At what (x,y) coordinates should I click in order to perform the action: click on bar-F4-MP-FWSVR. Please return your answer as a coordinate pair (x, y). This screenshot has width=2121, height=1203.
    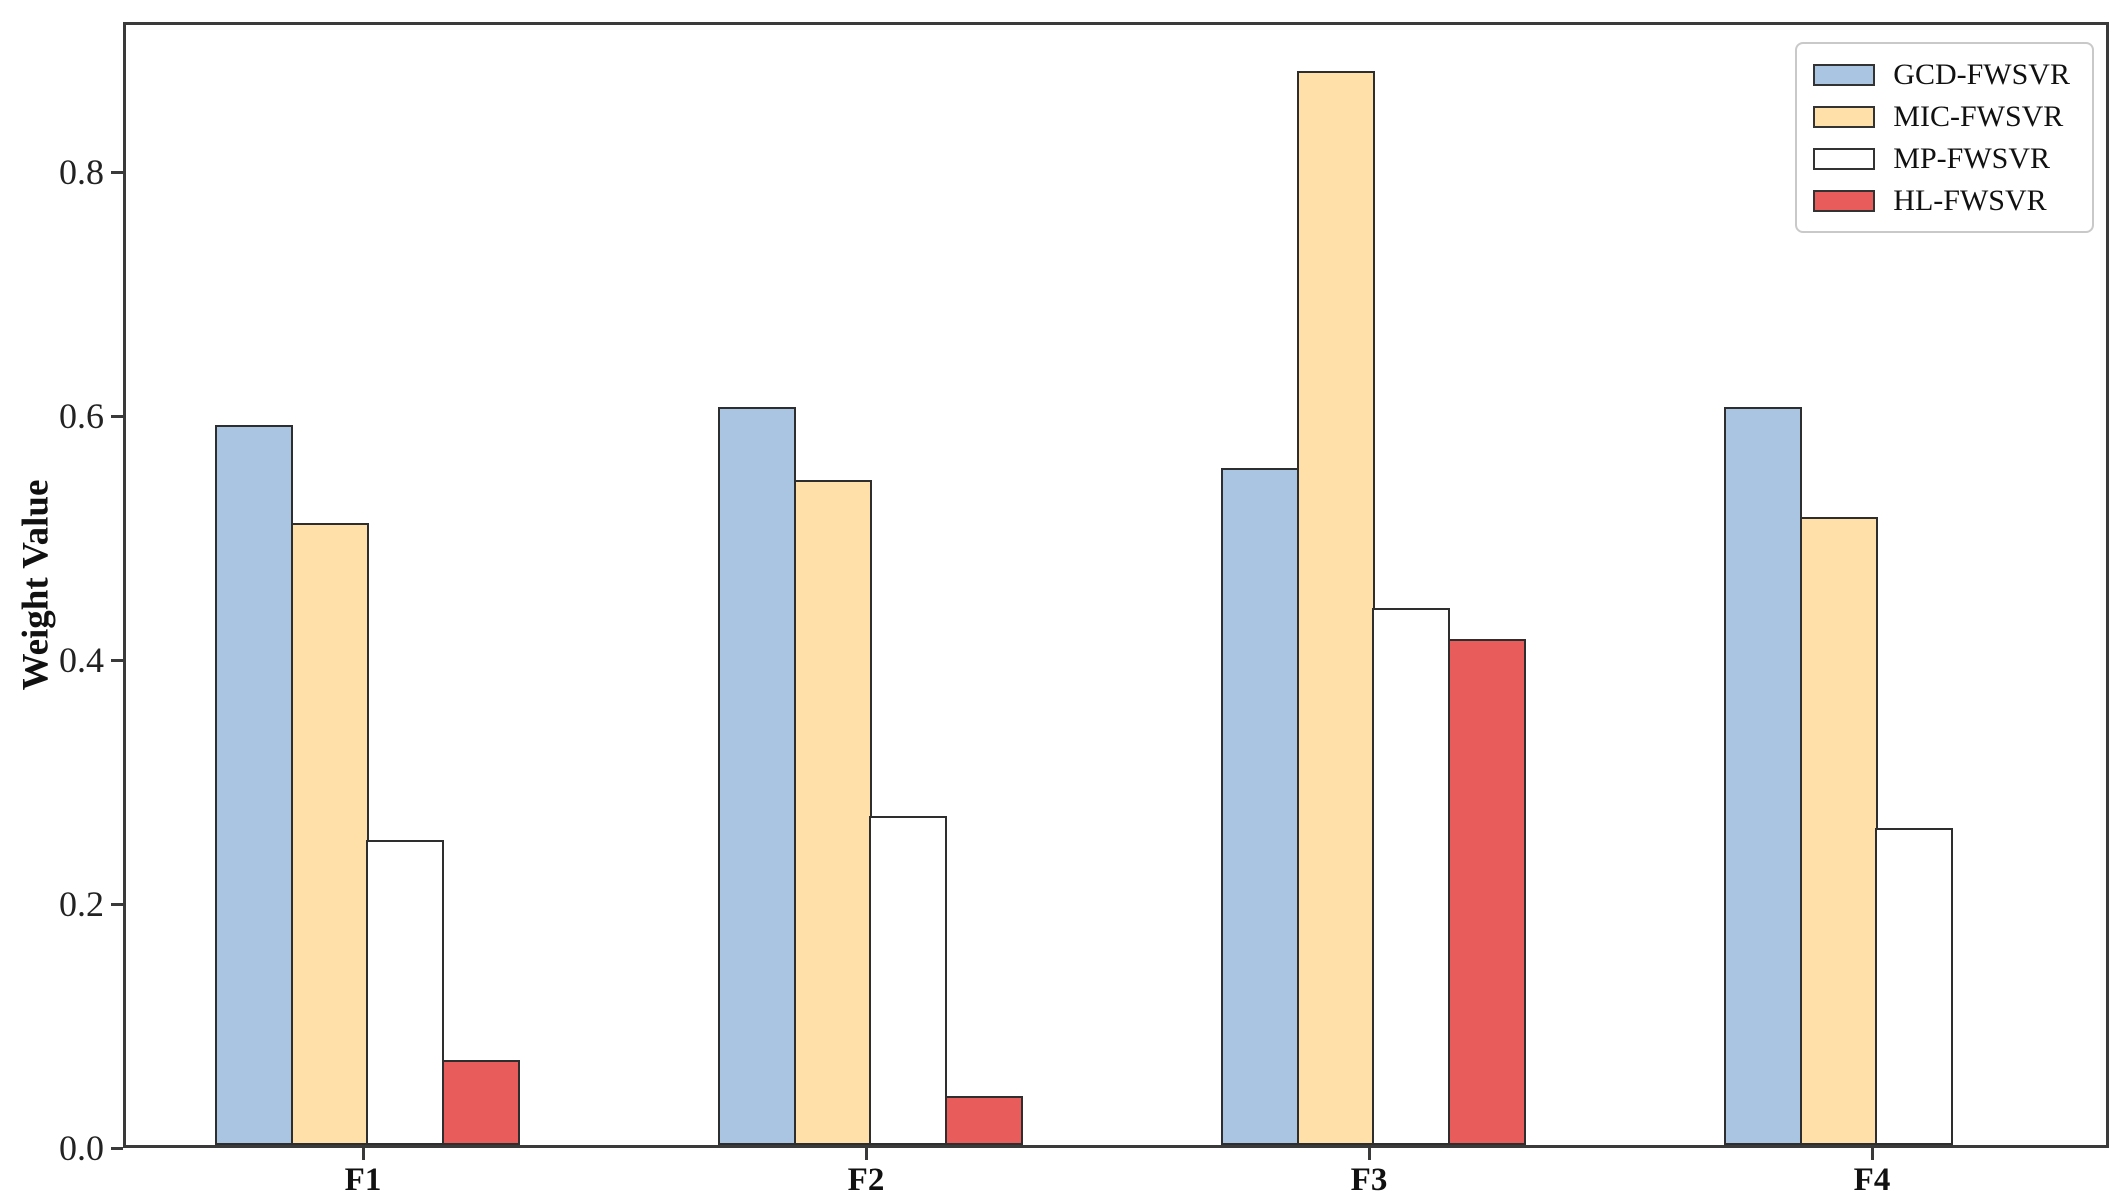
    Looking at the image, I should click on (1914, 986).